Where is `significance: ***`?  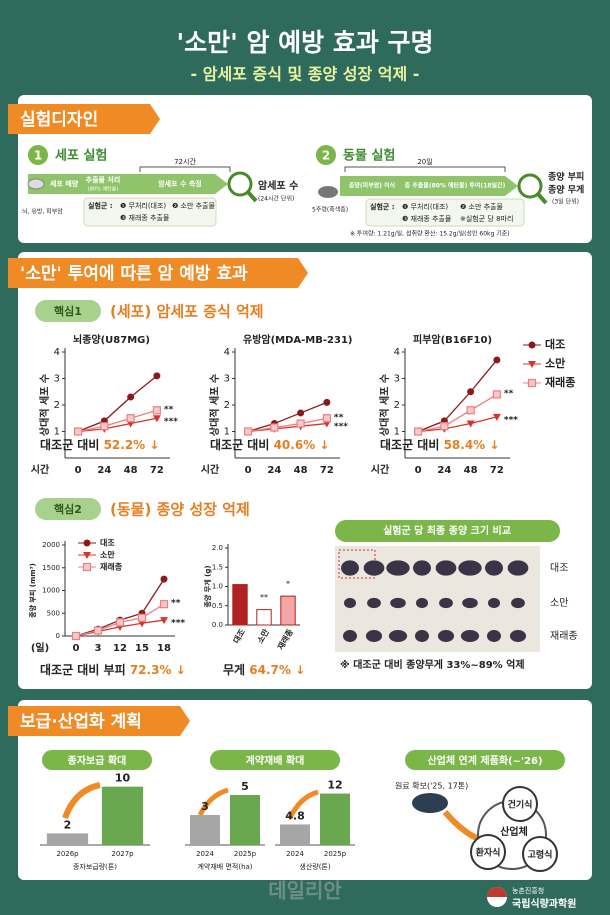 significance: *** is located at coordinates (178, 624).